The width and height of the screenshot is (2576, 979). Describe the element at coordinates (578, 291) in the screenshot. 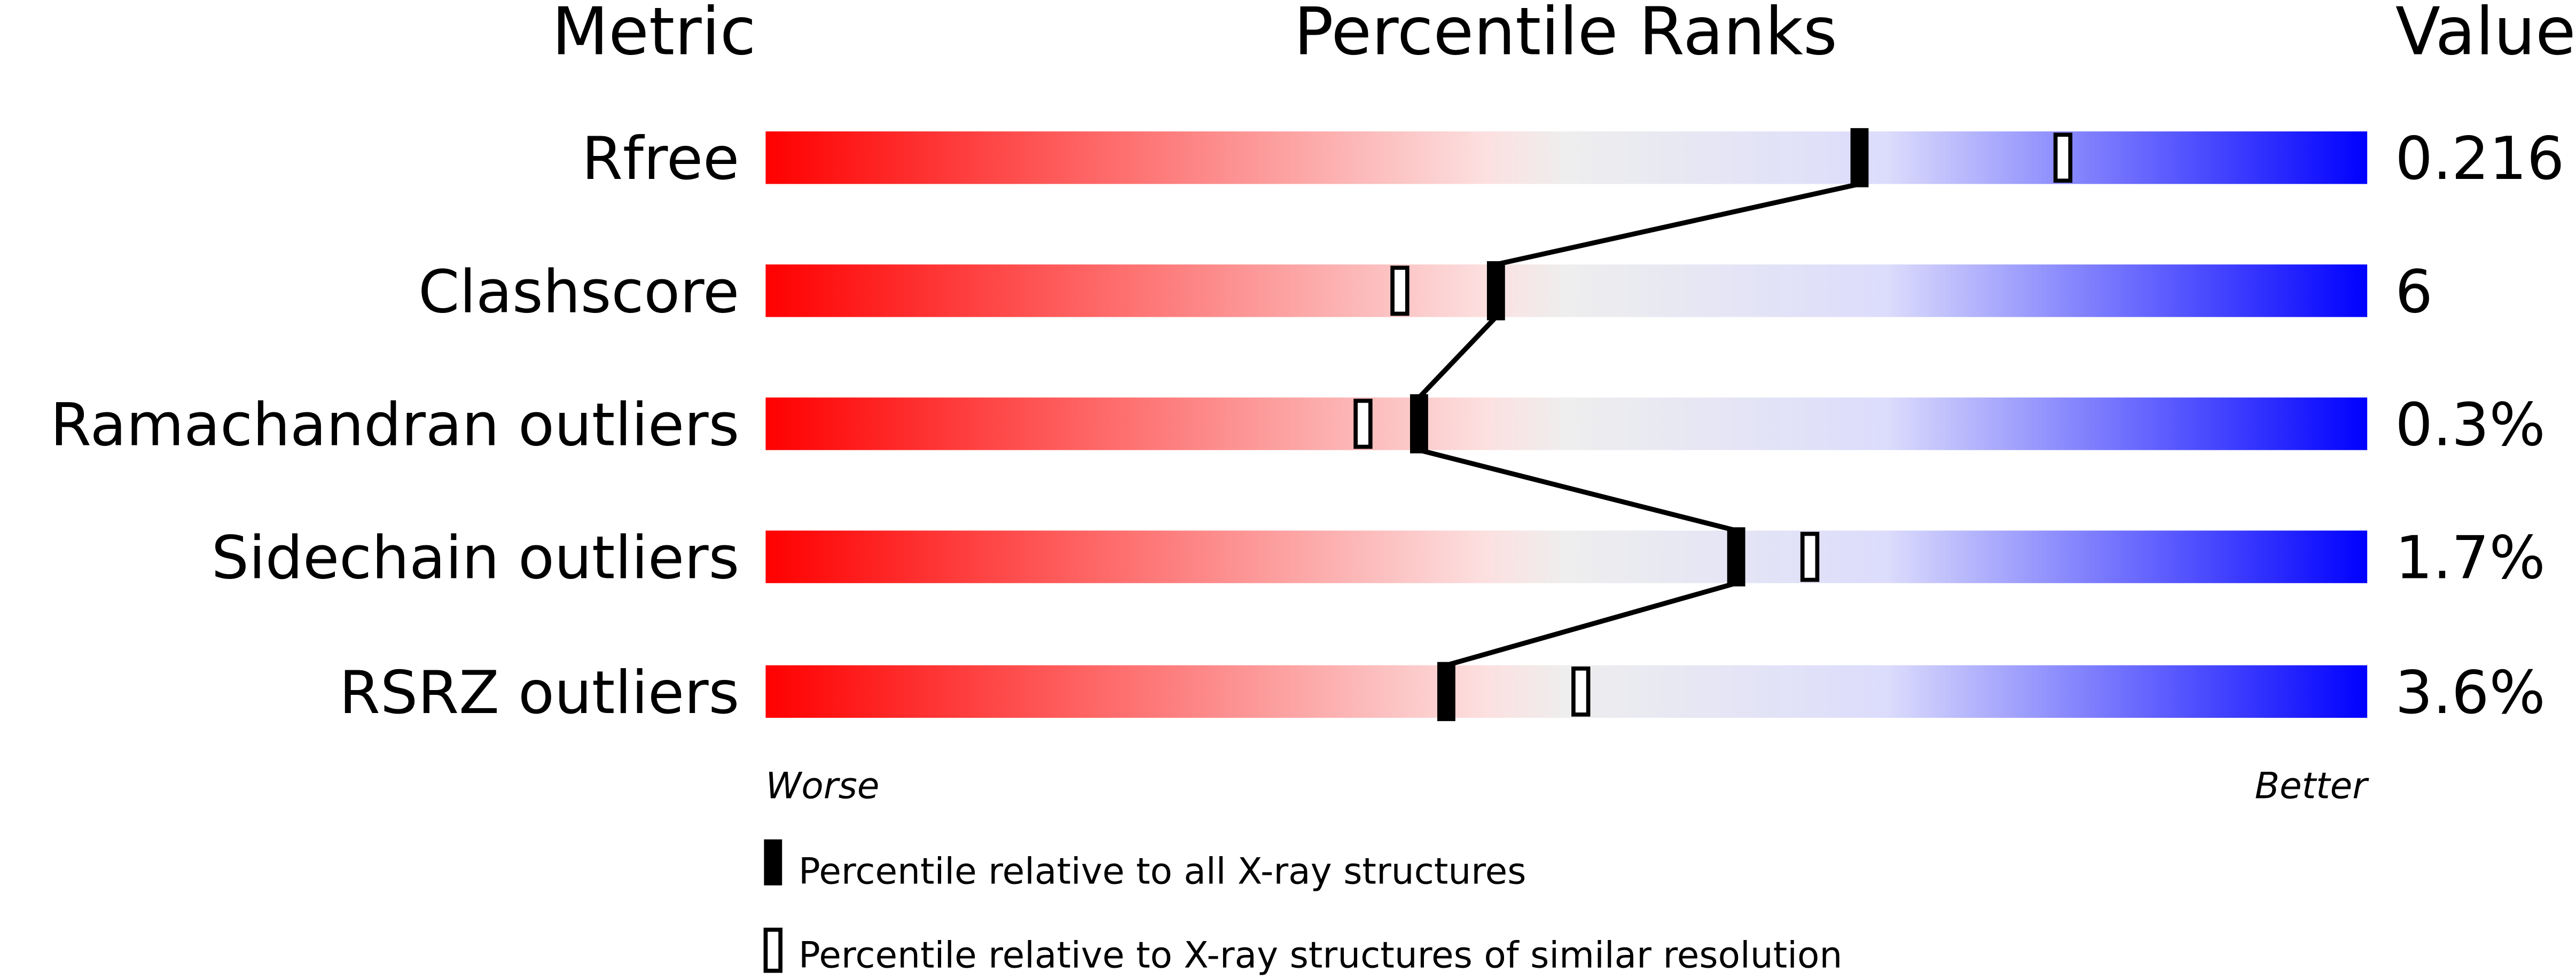

I see `metric-label: Clashscore` at that location.